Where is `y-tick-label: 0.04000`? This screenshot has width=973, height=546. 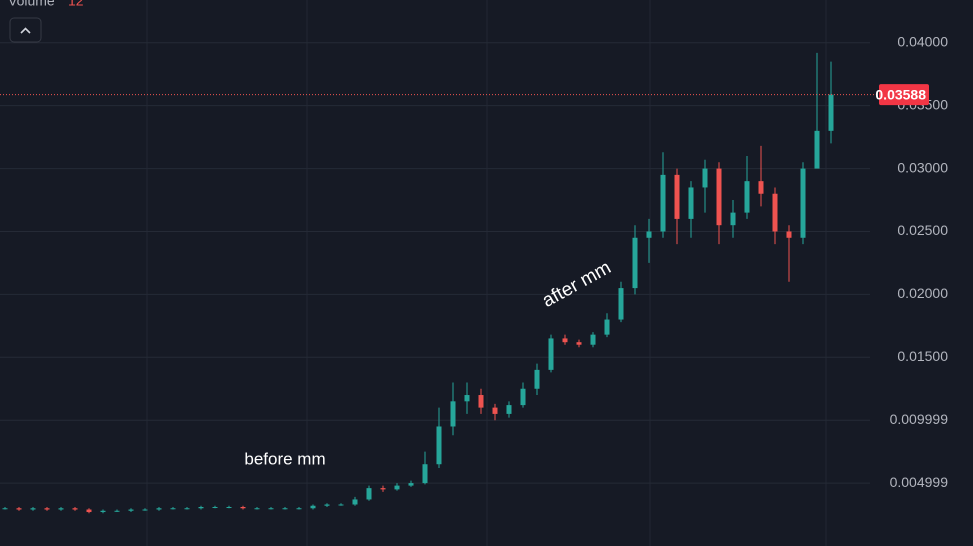
y-tick-label: 0.04000 is located at coordinates (922, 41).